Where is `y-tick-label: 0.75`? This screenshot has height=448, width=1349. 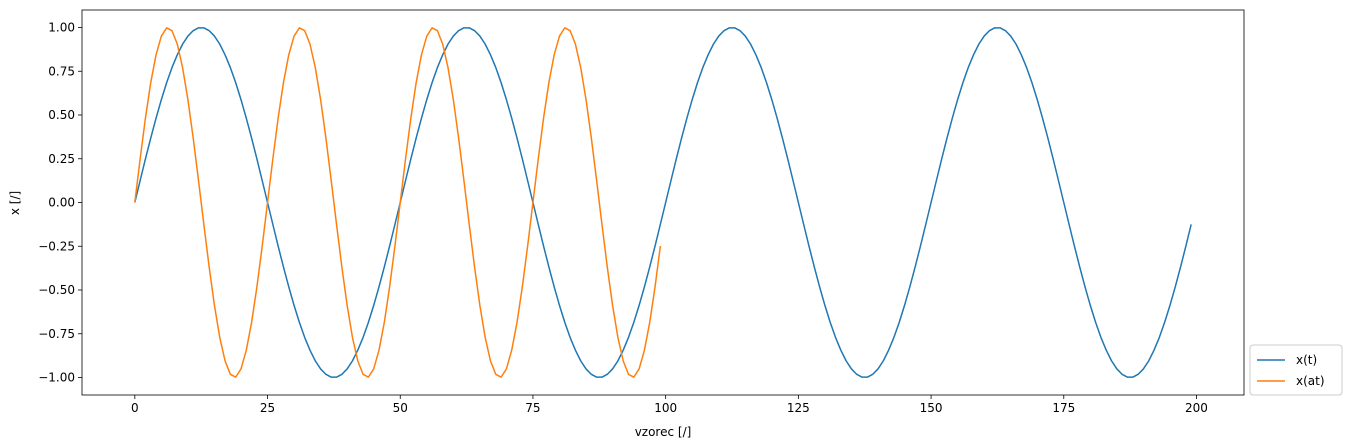
y-tick-label: 0.75 is located at coordinates (61, 71).